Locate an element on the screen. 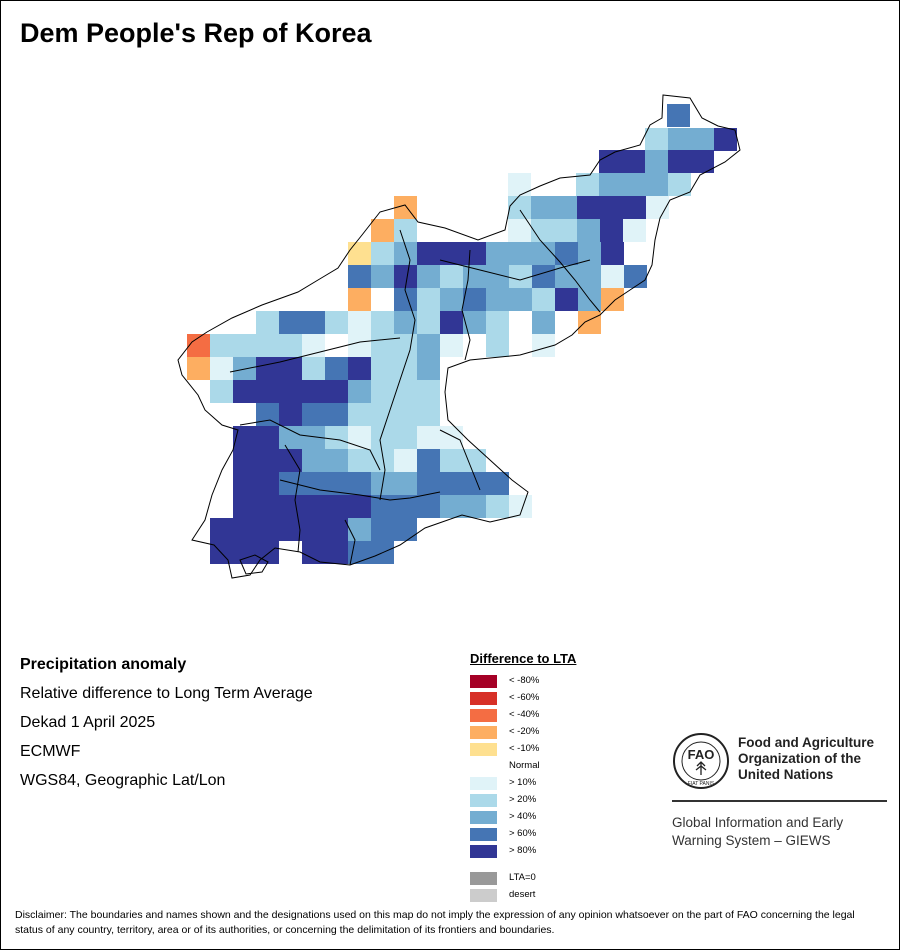 The height and width of the screenshot is (950, 900). fao-emblem-icon: FAO FIAT PANIS is located at coordinates (701, 761).